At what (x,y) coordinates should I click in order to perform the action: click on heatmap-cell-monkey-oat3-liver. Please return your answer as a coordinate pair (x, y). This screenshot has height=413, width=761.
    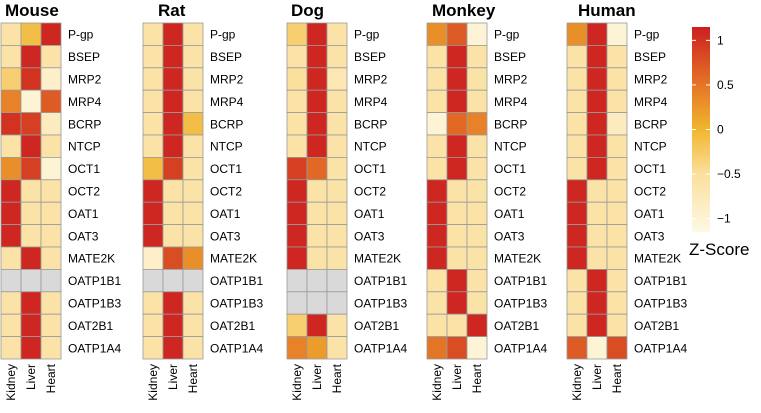
    Looking at the image, I should click on (457, 236).